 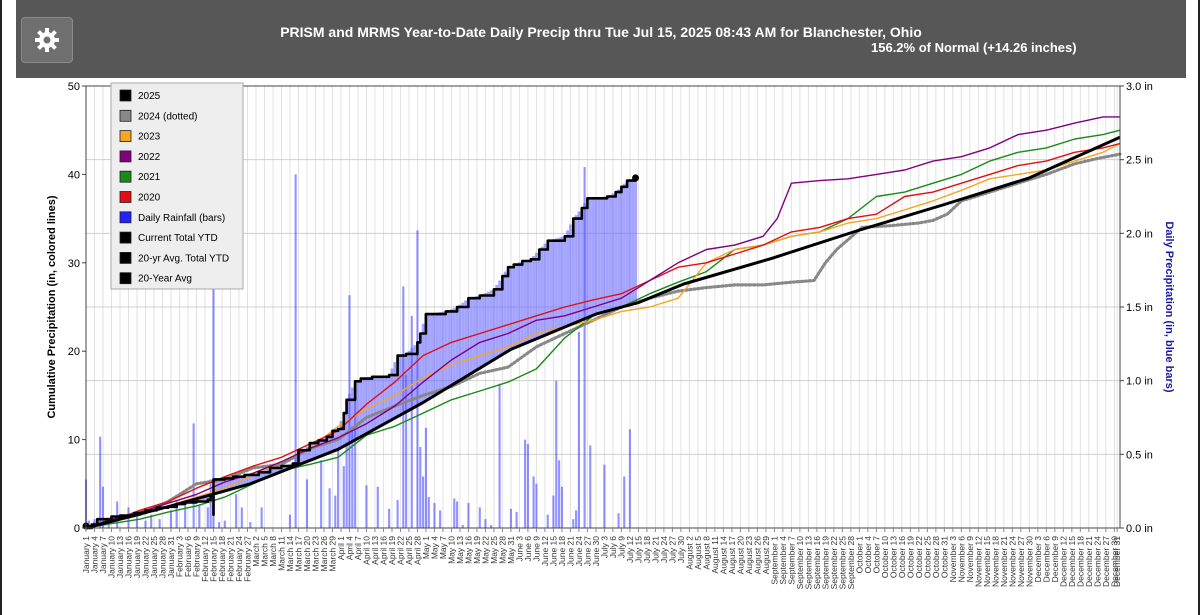 What do you see at coordinates (1139, 308) in the screenshot?
I see `y2-tick-label: 1.5 in` at bounding box center [1139, 308].